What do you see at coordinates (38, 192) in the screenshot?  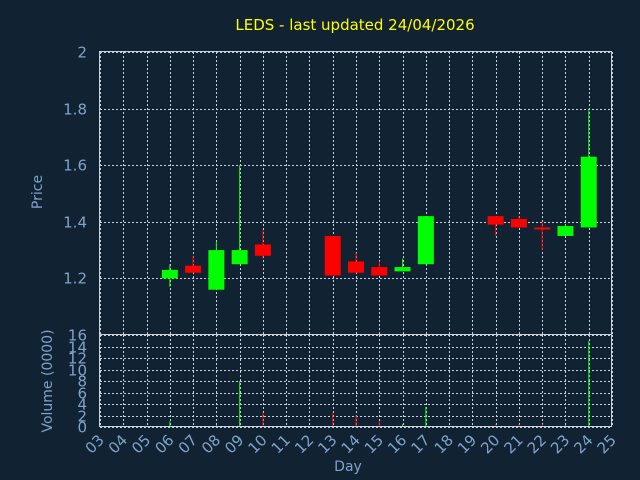 I see `price-axis-label: Price` at bounding box center [38, 192].